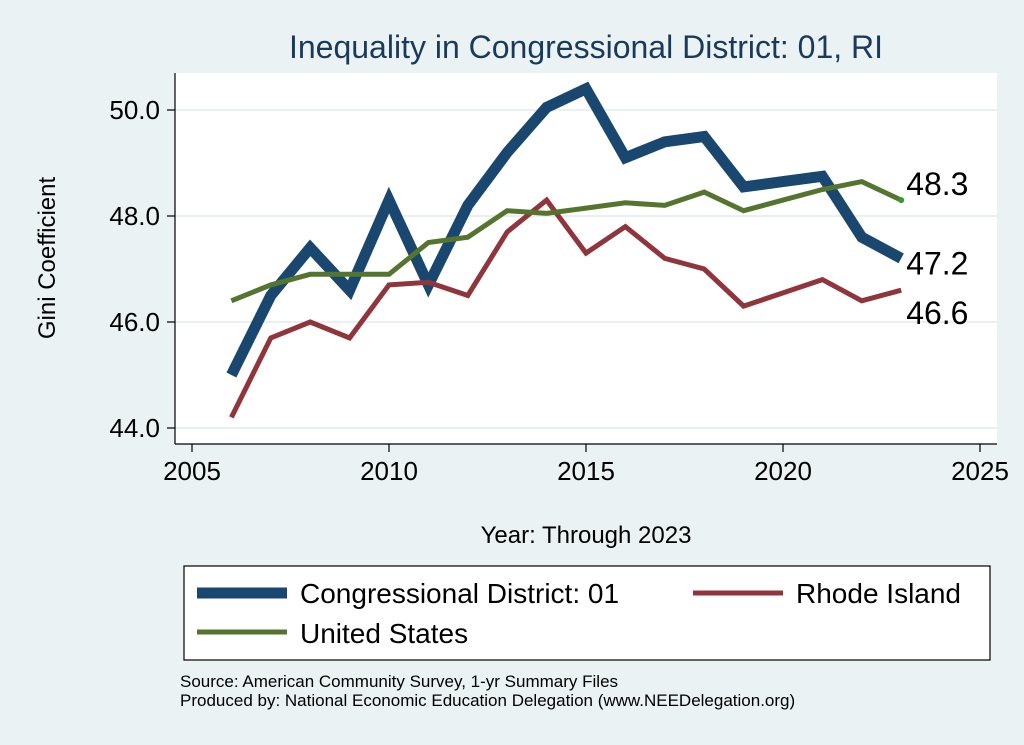  Describe the element at coordinates (901, 200) in the screenshot. I see `us-end-marker` at that location.